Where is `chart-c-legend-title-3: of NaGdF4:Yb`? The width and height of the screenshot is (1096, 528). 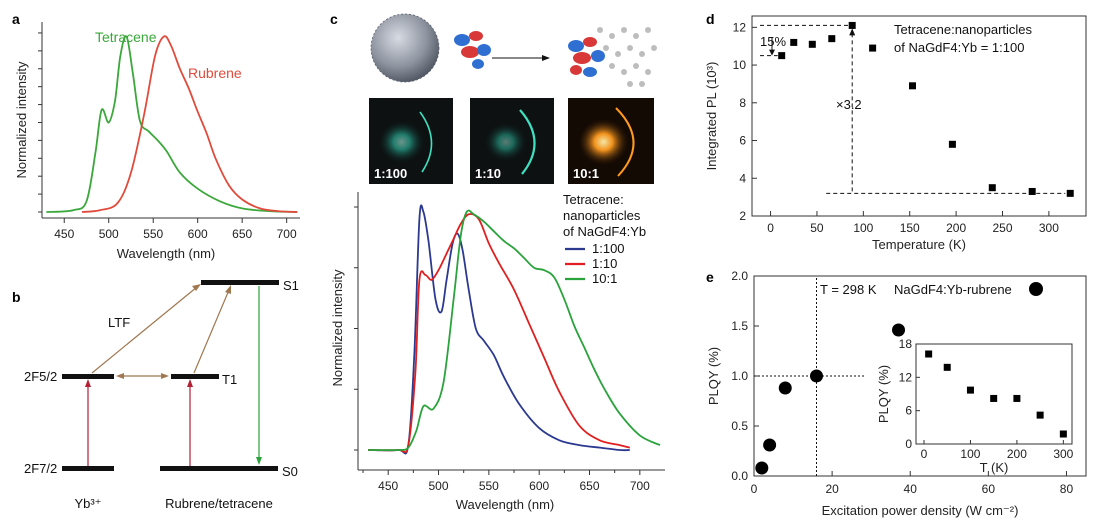 chart-c-legend-title-3: of NaGdF4:Yb is located at coordinates (604, 231).